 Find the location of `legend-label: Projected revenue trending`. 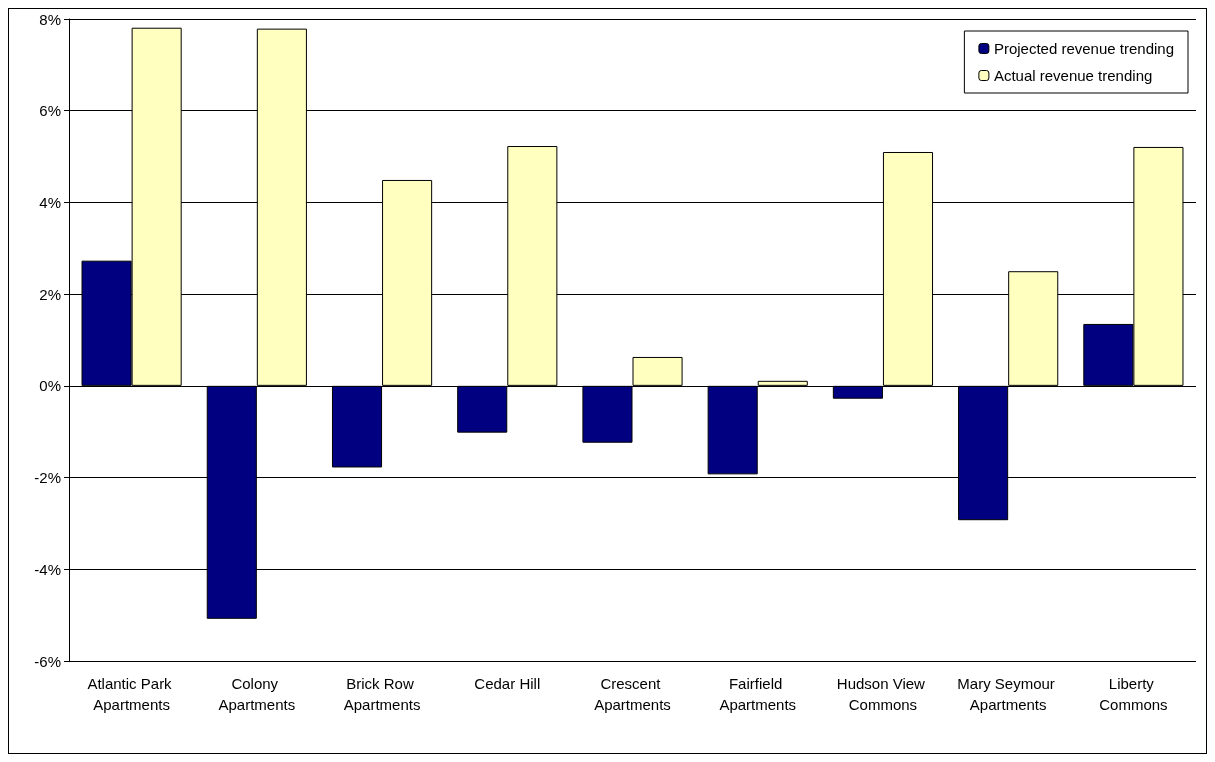

legend-label: Projected revenue trending is located at coordinates (1084, 48).